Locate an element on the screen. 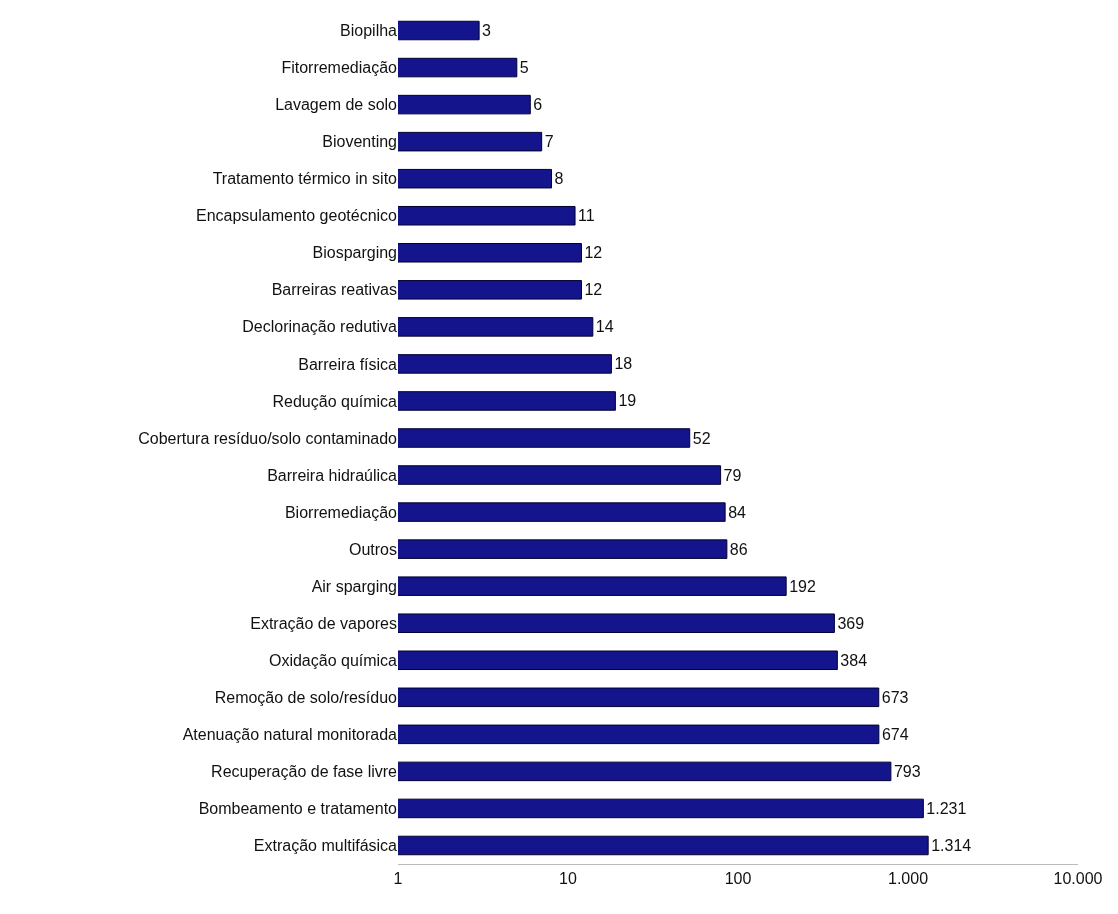 This screenshot has width=1118, height=914. y-tick-label: Fitorremediação is located at coordinates (339, 68).